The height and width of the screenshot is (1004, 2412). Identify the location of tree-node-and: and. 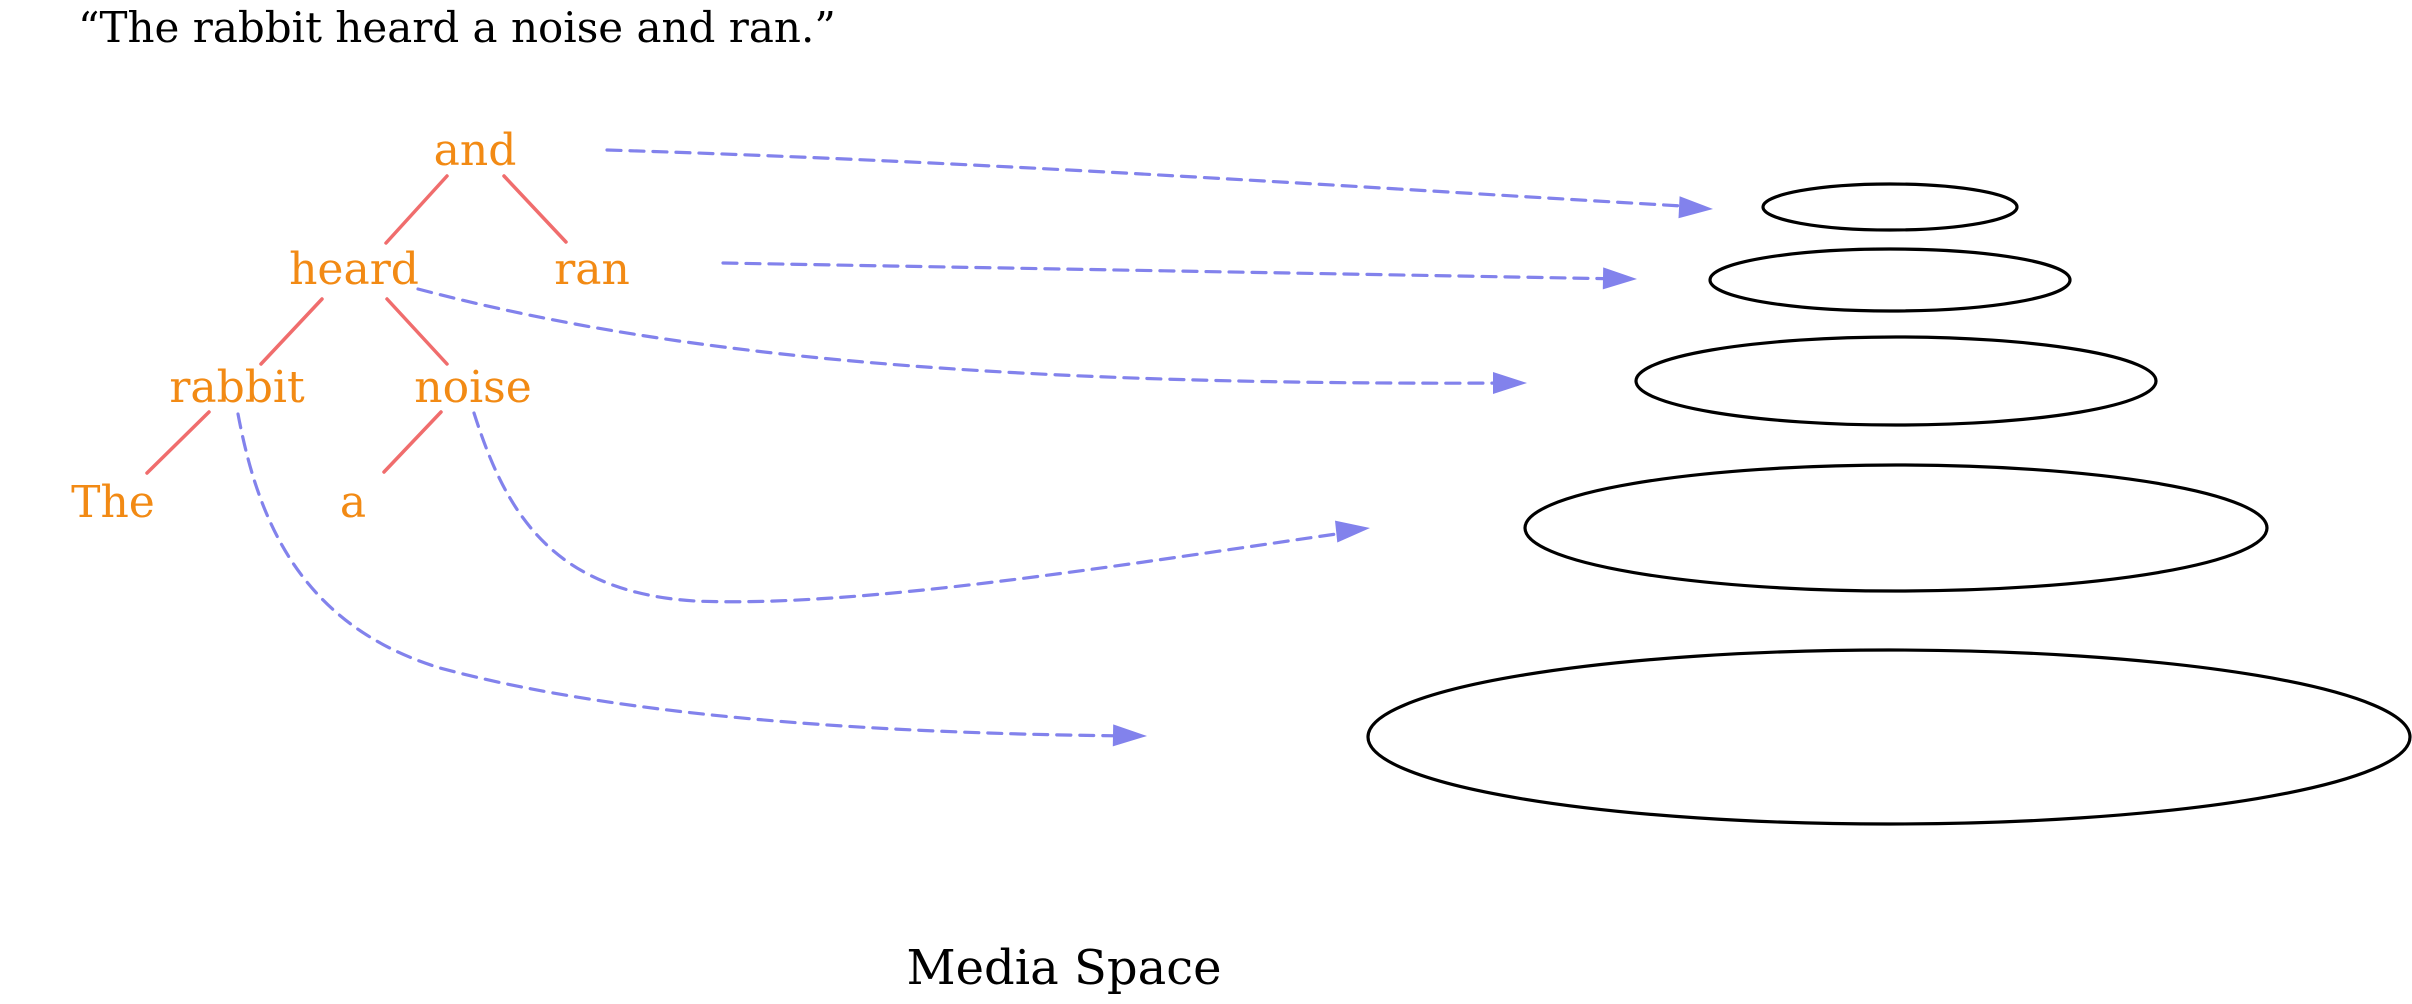
(475, 150).